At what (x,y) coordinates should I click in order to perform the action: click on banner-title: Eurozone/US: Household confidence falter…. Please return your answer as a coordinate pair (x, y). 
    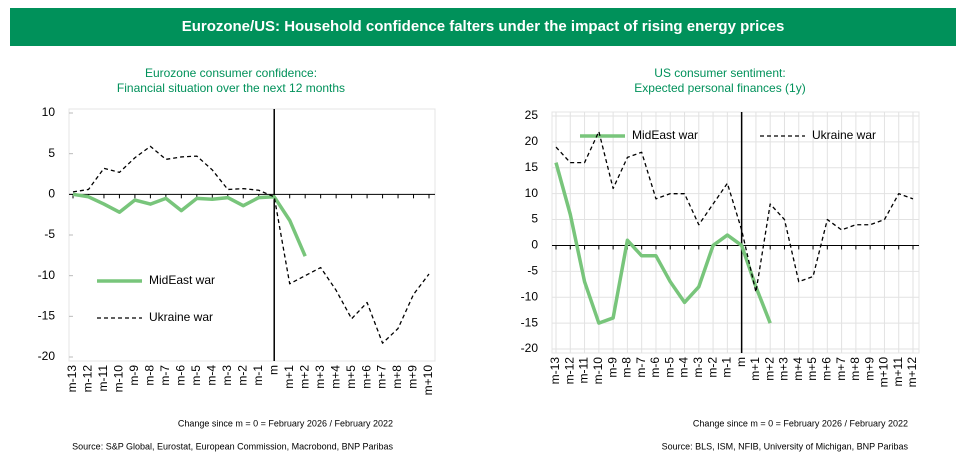
    Looking at the image, I should click on (483, 26).